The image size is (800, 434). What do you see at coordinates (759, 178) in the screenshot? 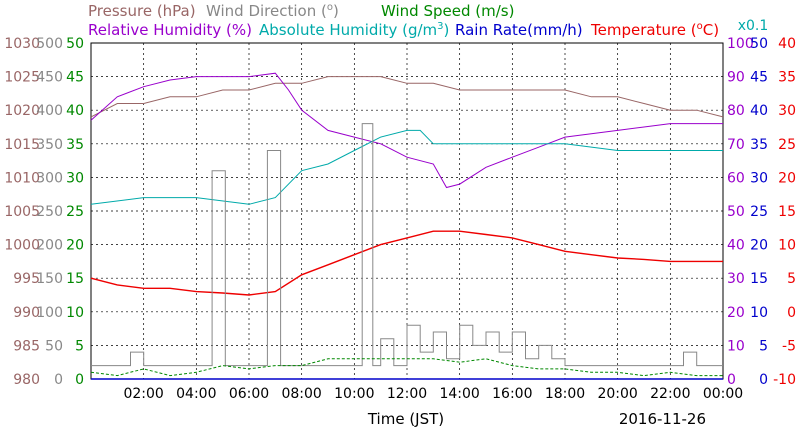
I see `y-tick-rain_rate: 30` at bounding box center [759, 178].